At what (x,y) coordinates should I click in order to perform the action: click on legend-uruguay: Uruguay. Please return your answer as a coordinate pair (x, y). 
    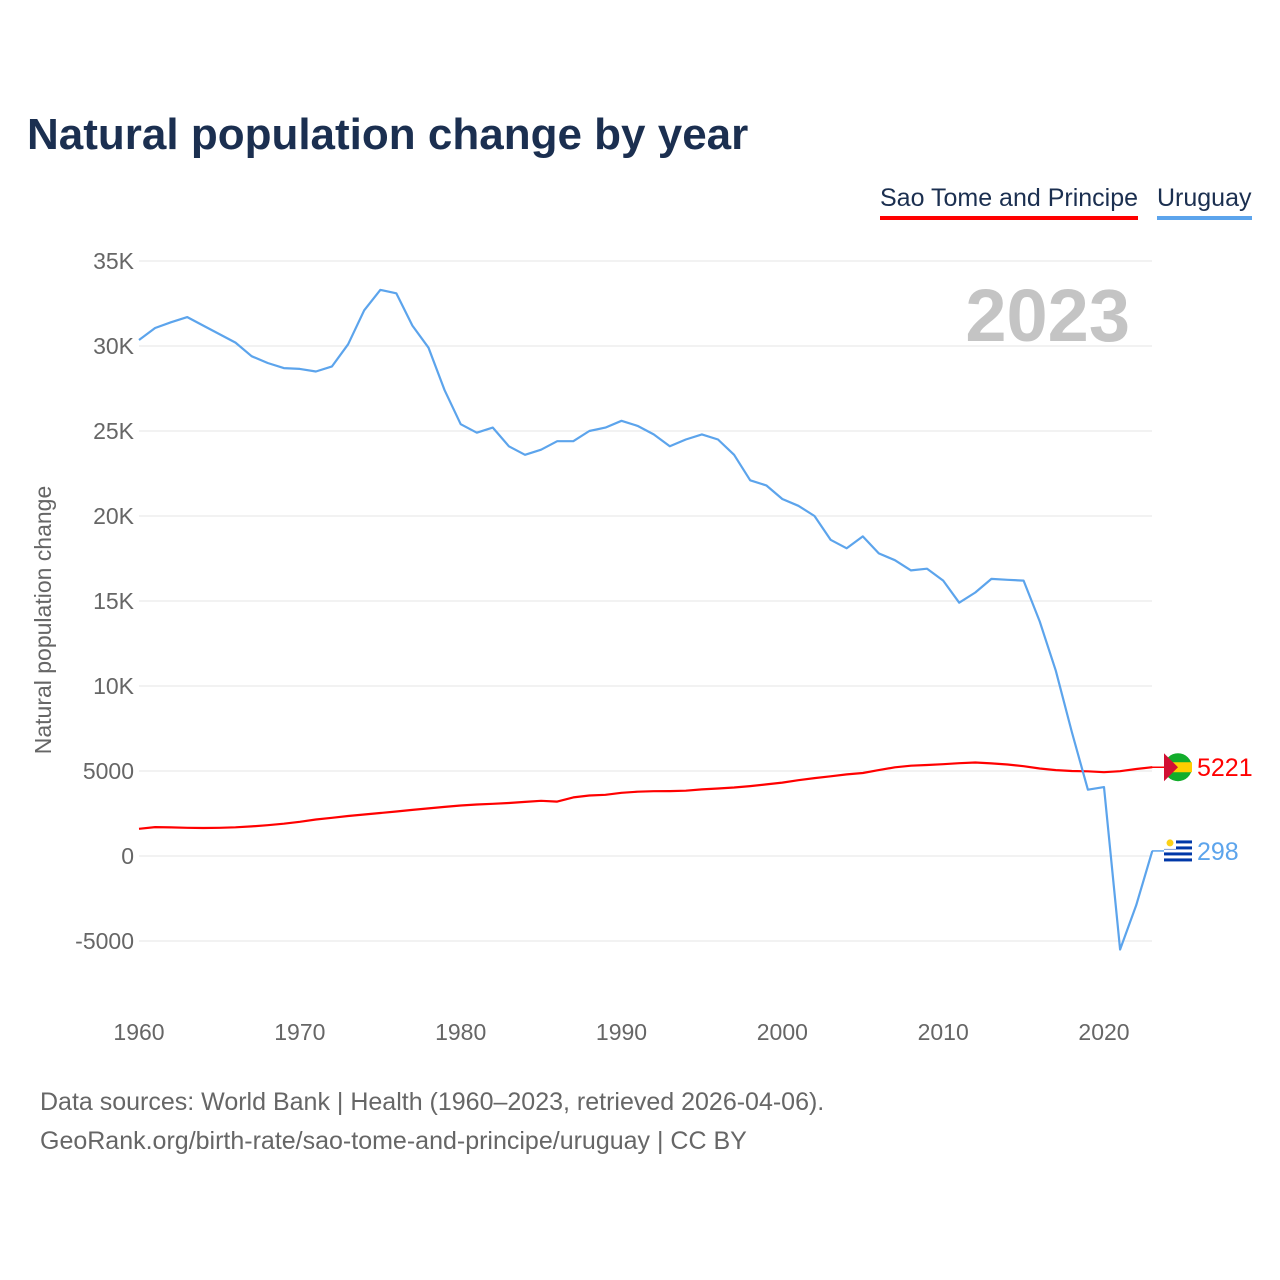
    Looking at the image, I should click on (1204, 202).